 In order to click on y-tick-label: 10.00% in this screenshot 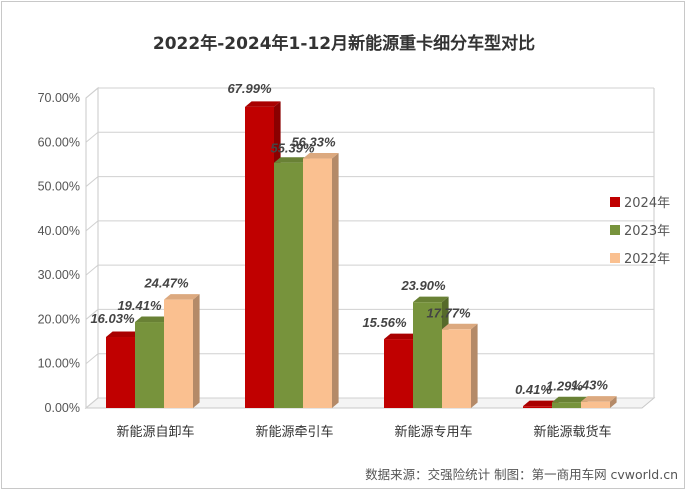, I will do `click(59, 364)`.